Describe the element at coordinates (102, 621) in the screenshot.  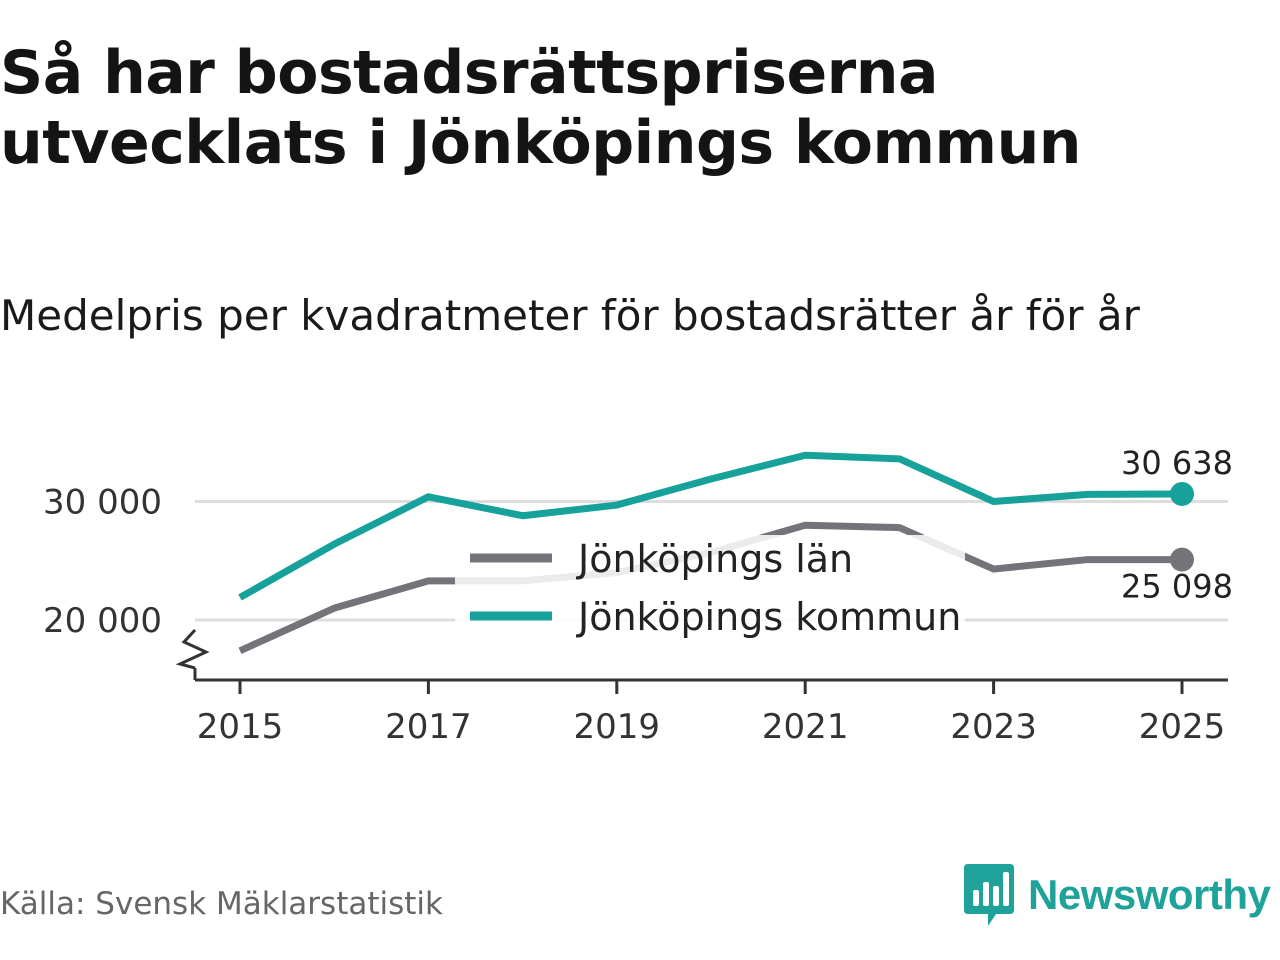
I see `y-tick-label: 20 000` at that location.